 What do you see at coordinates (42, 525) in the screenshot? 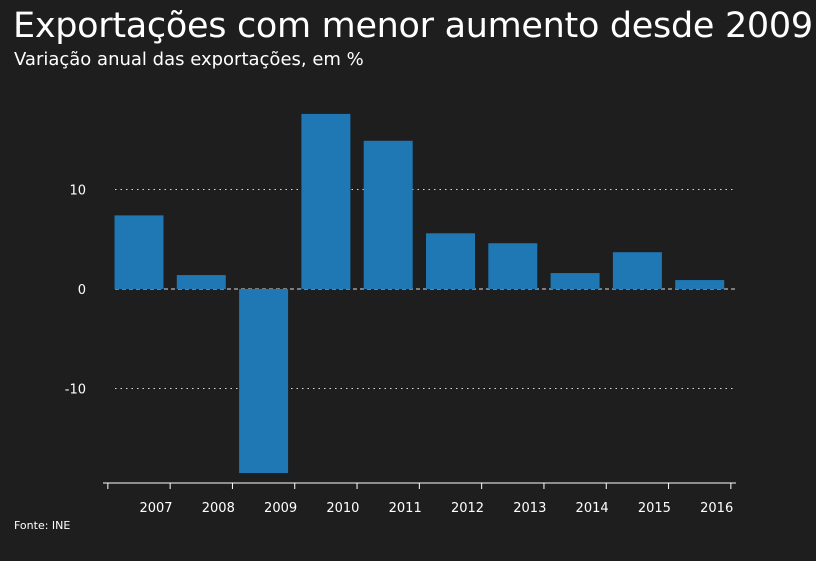
I see `source-note: Fonte: INE` at bounding box center [42, 525].